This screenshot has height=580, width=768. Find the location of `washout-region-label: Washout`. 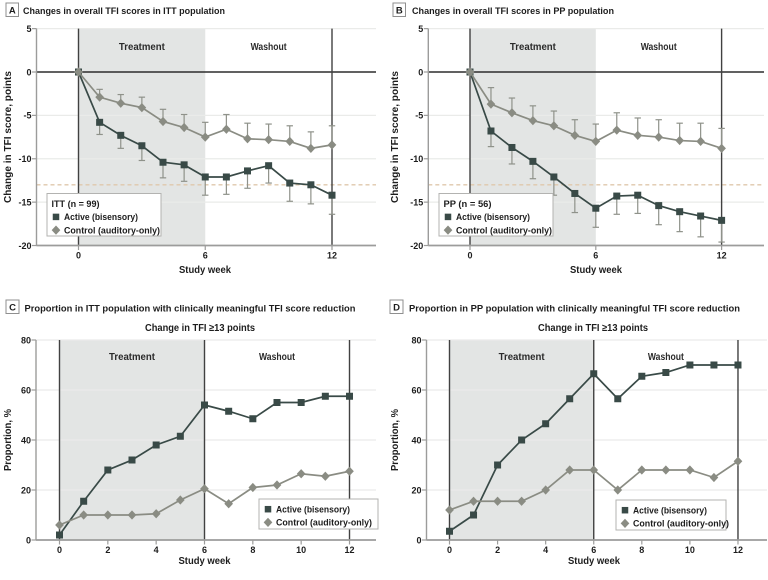

washout-region-label: Washout is located at coordinates (659, 47).